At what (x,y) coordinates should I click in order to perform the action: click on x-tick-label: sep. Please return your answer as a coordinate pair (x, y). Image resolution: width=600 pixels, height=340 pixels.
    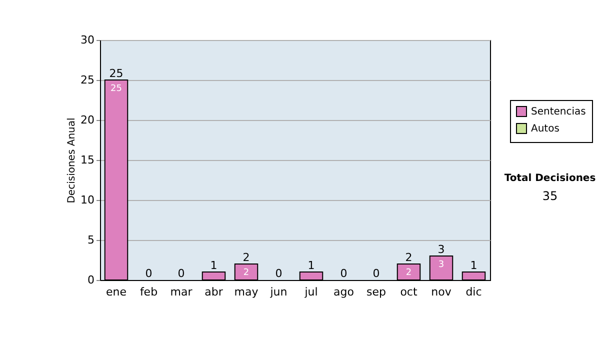
    Looking at the image, I should click on (376, 292).